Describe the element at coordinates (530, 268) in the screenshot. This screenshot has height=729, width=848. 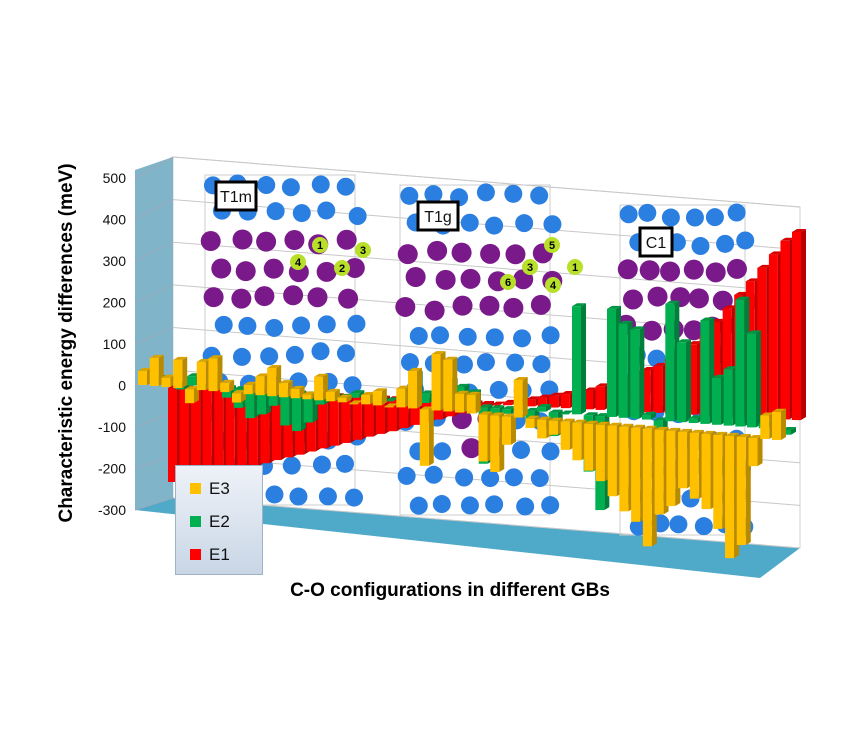
I see `site-number: 3` at that location.